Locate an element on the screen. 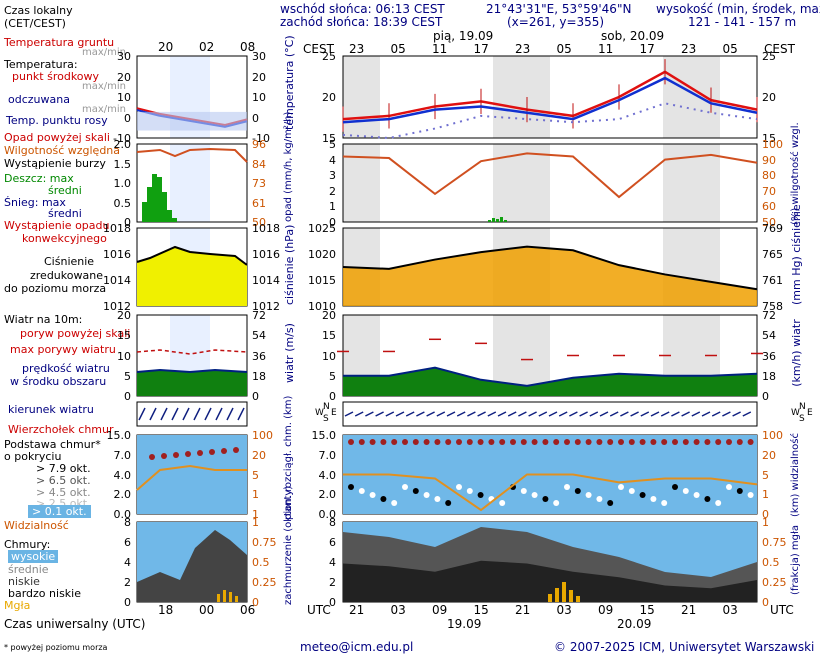 The height and width of the screenshot is (660, 820). ltick-temp-left-1: 20 is located at coordinates (124, 77).